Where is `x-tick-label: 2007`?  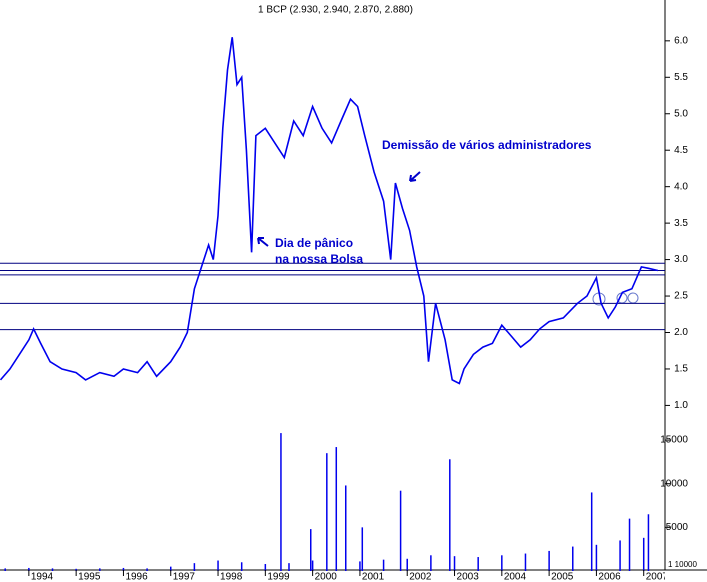 x-tick-label: 2007 is located at coordinates (657, 577).